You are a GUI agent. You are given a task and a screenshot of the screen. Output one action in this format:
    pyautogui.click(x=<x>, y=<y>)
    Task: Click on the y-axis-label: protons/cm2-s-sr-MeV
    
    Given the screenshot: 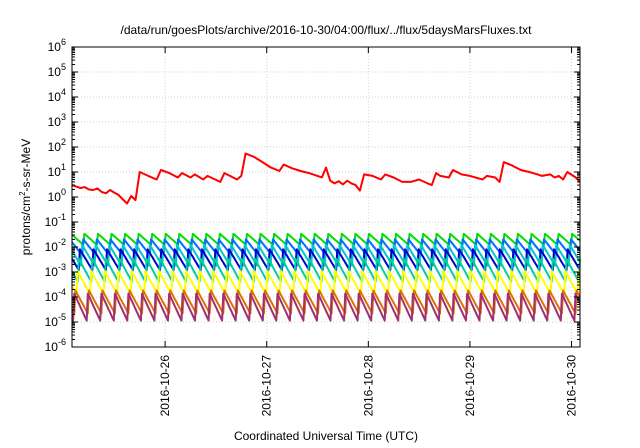 What is the action you would take?
    pyautogui.click(x=25, y=197)
    